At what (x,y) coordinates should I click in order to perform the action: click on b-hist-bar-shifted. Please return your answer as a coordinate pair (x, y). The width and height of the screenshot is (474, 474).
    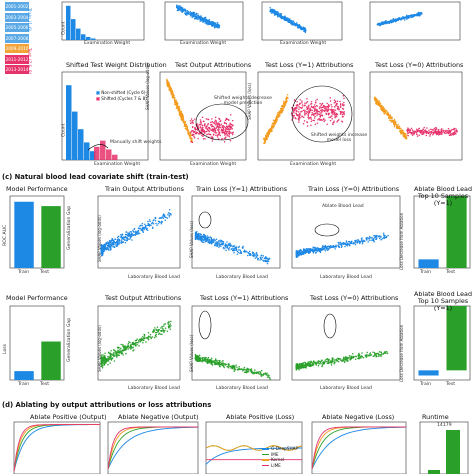
    Looking at the image, I should click on (103, 150).